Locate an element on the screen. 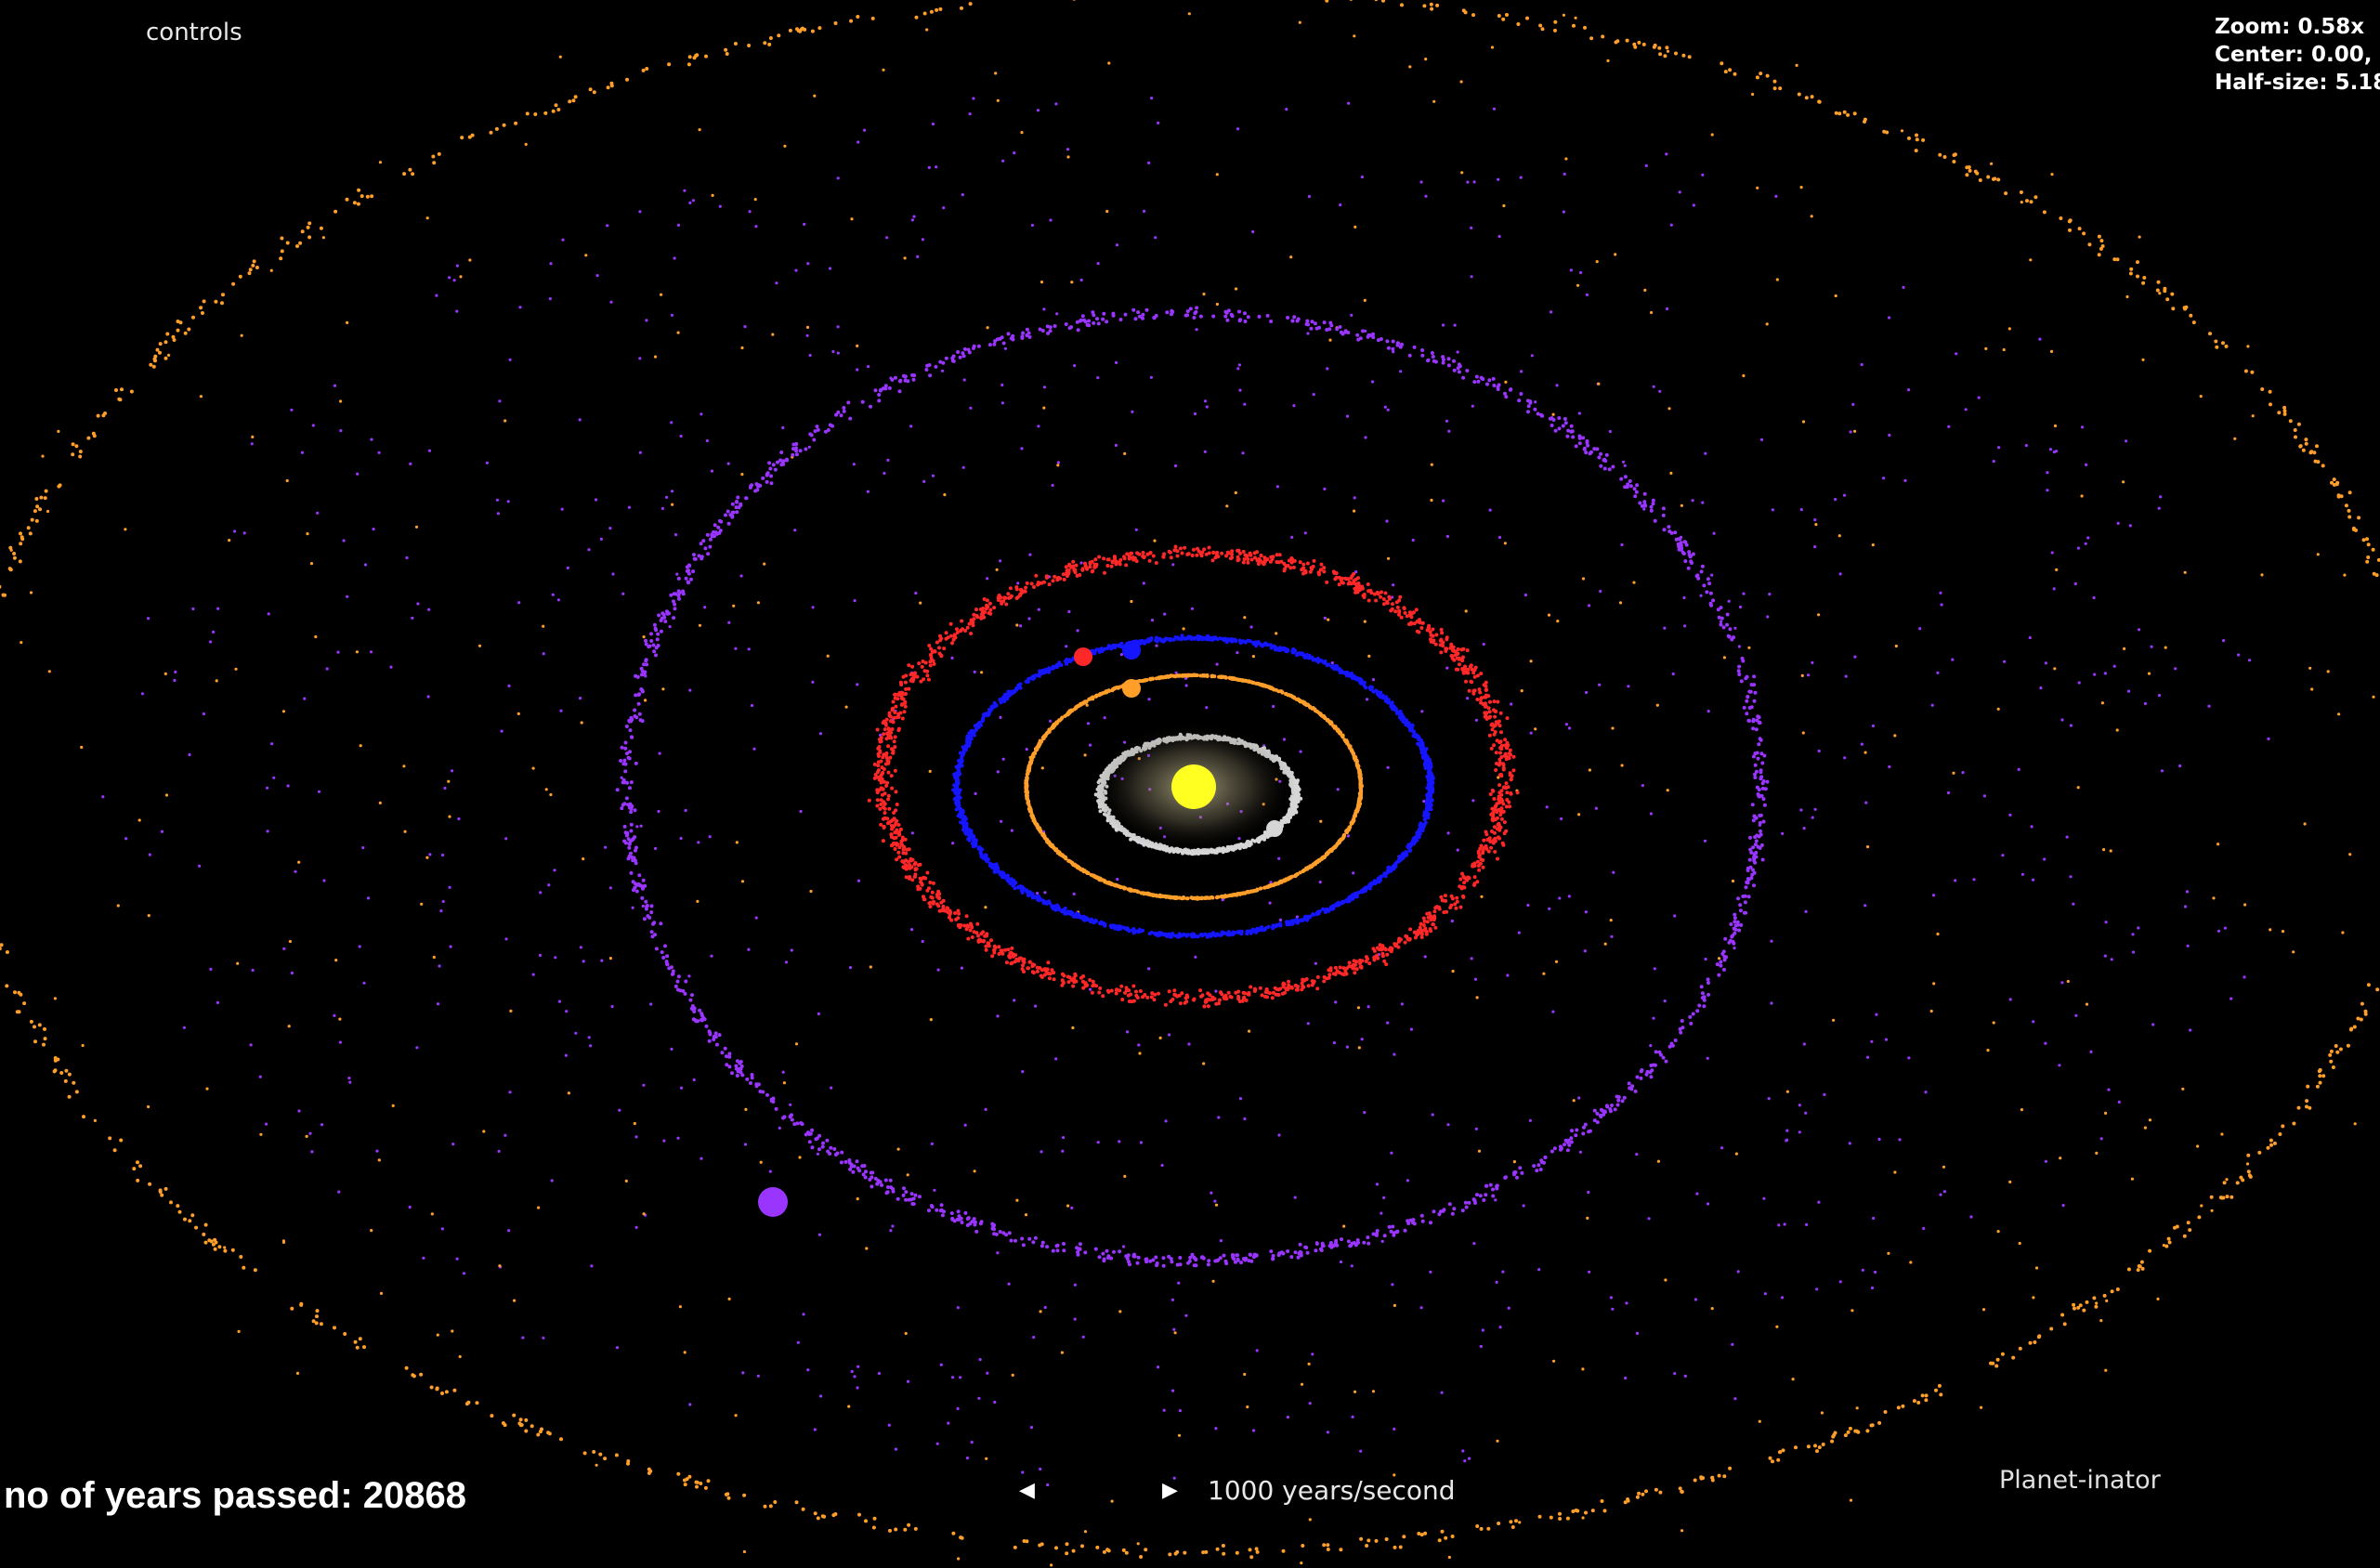 This screenshot has height=1568, width=2380. zoom-readout: Zoom: 0.58x is located at coordinates (2290, 27).